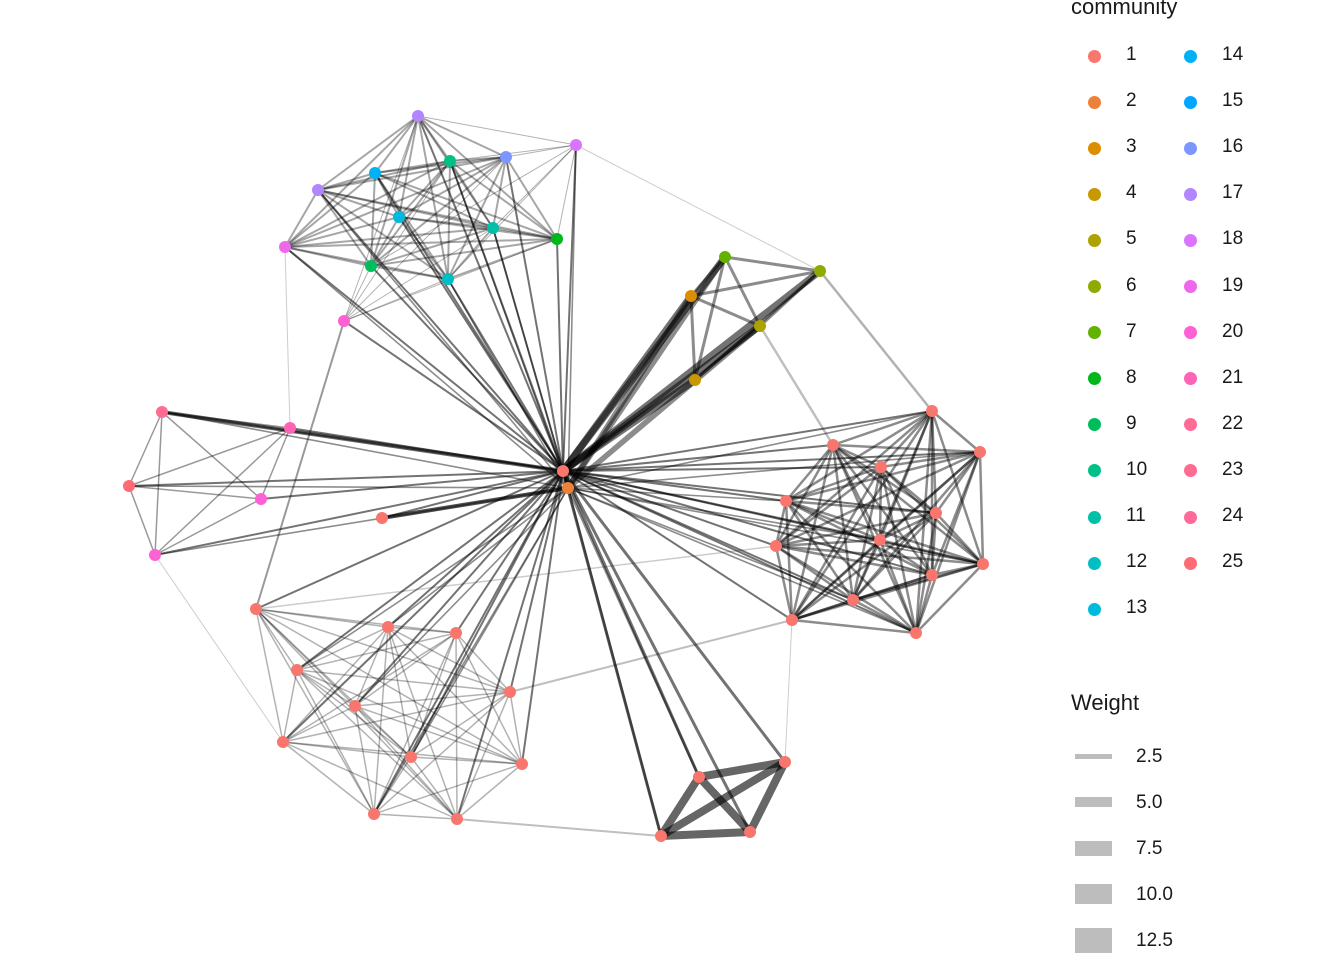 This screenshot has width=1344, height=960. I want to click on community-label: 16, so click(1233, 147).